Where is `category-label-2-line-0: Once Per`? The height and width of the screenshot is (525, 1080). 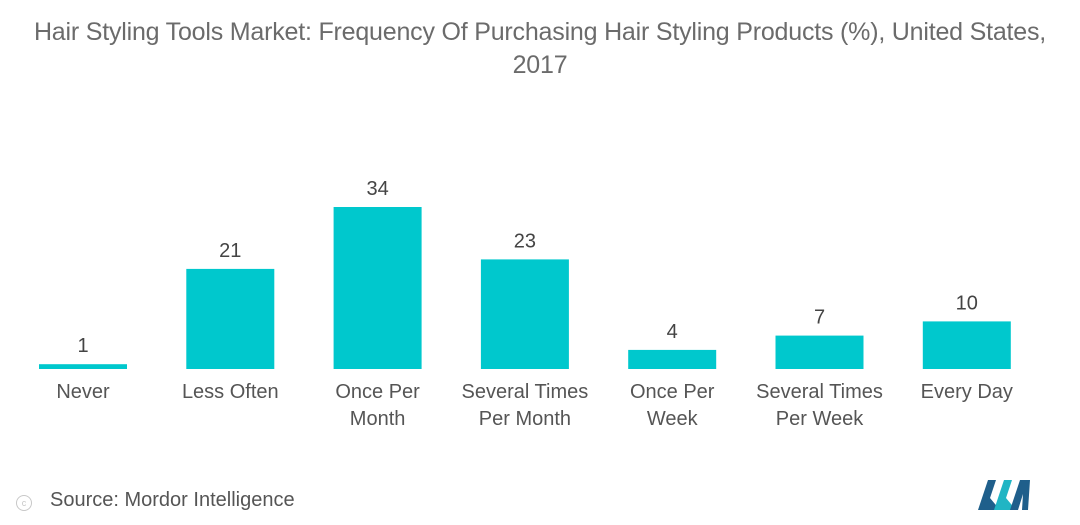 category-label-2-line-0: Once Per is located at coordinates (377, 392).